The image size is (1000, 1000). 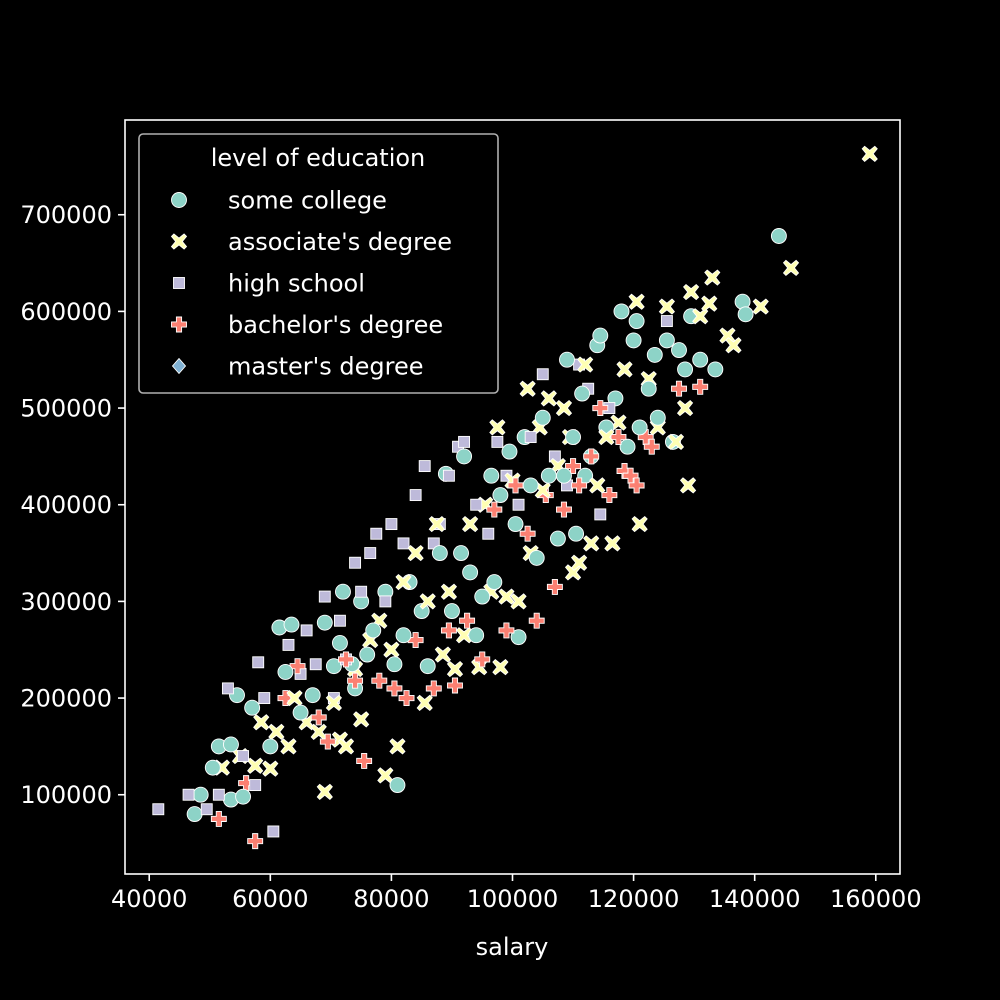 I want to click on y-tick-label: 200000, so click(x=66, y=699).